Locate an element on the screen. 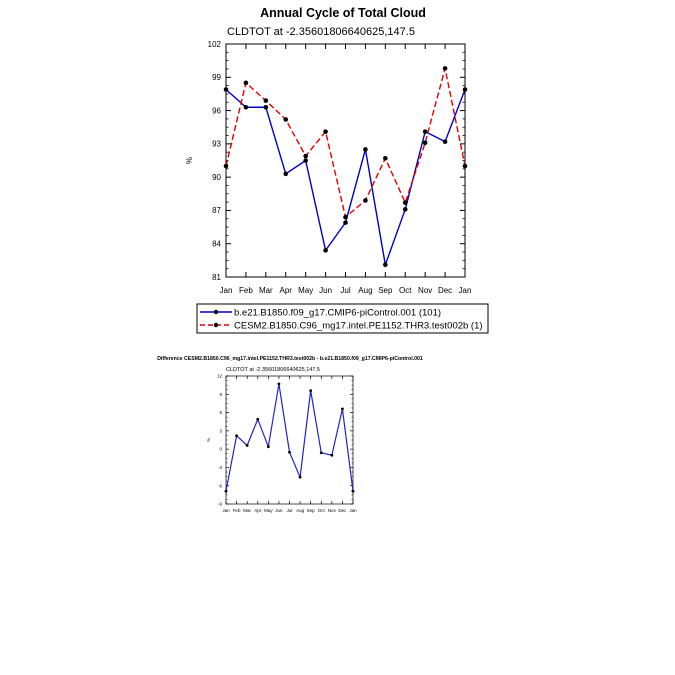 This screenshot has height=675, width=675. diff-xtick-label: Mar is located at coordinates (247, 510).